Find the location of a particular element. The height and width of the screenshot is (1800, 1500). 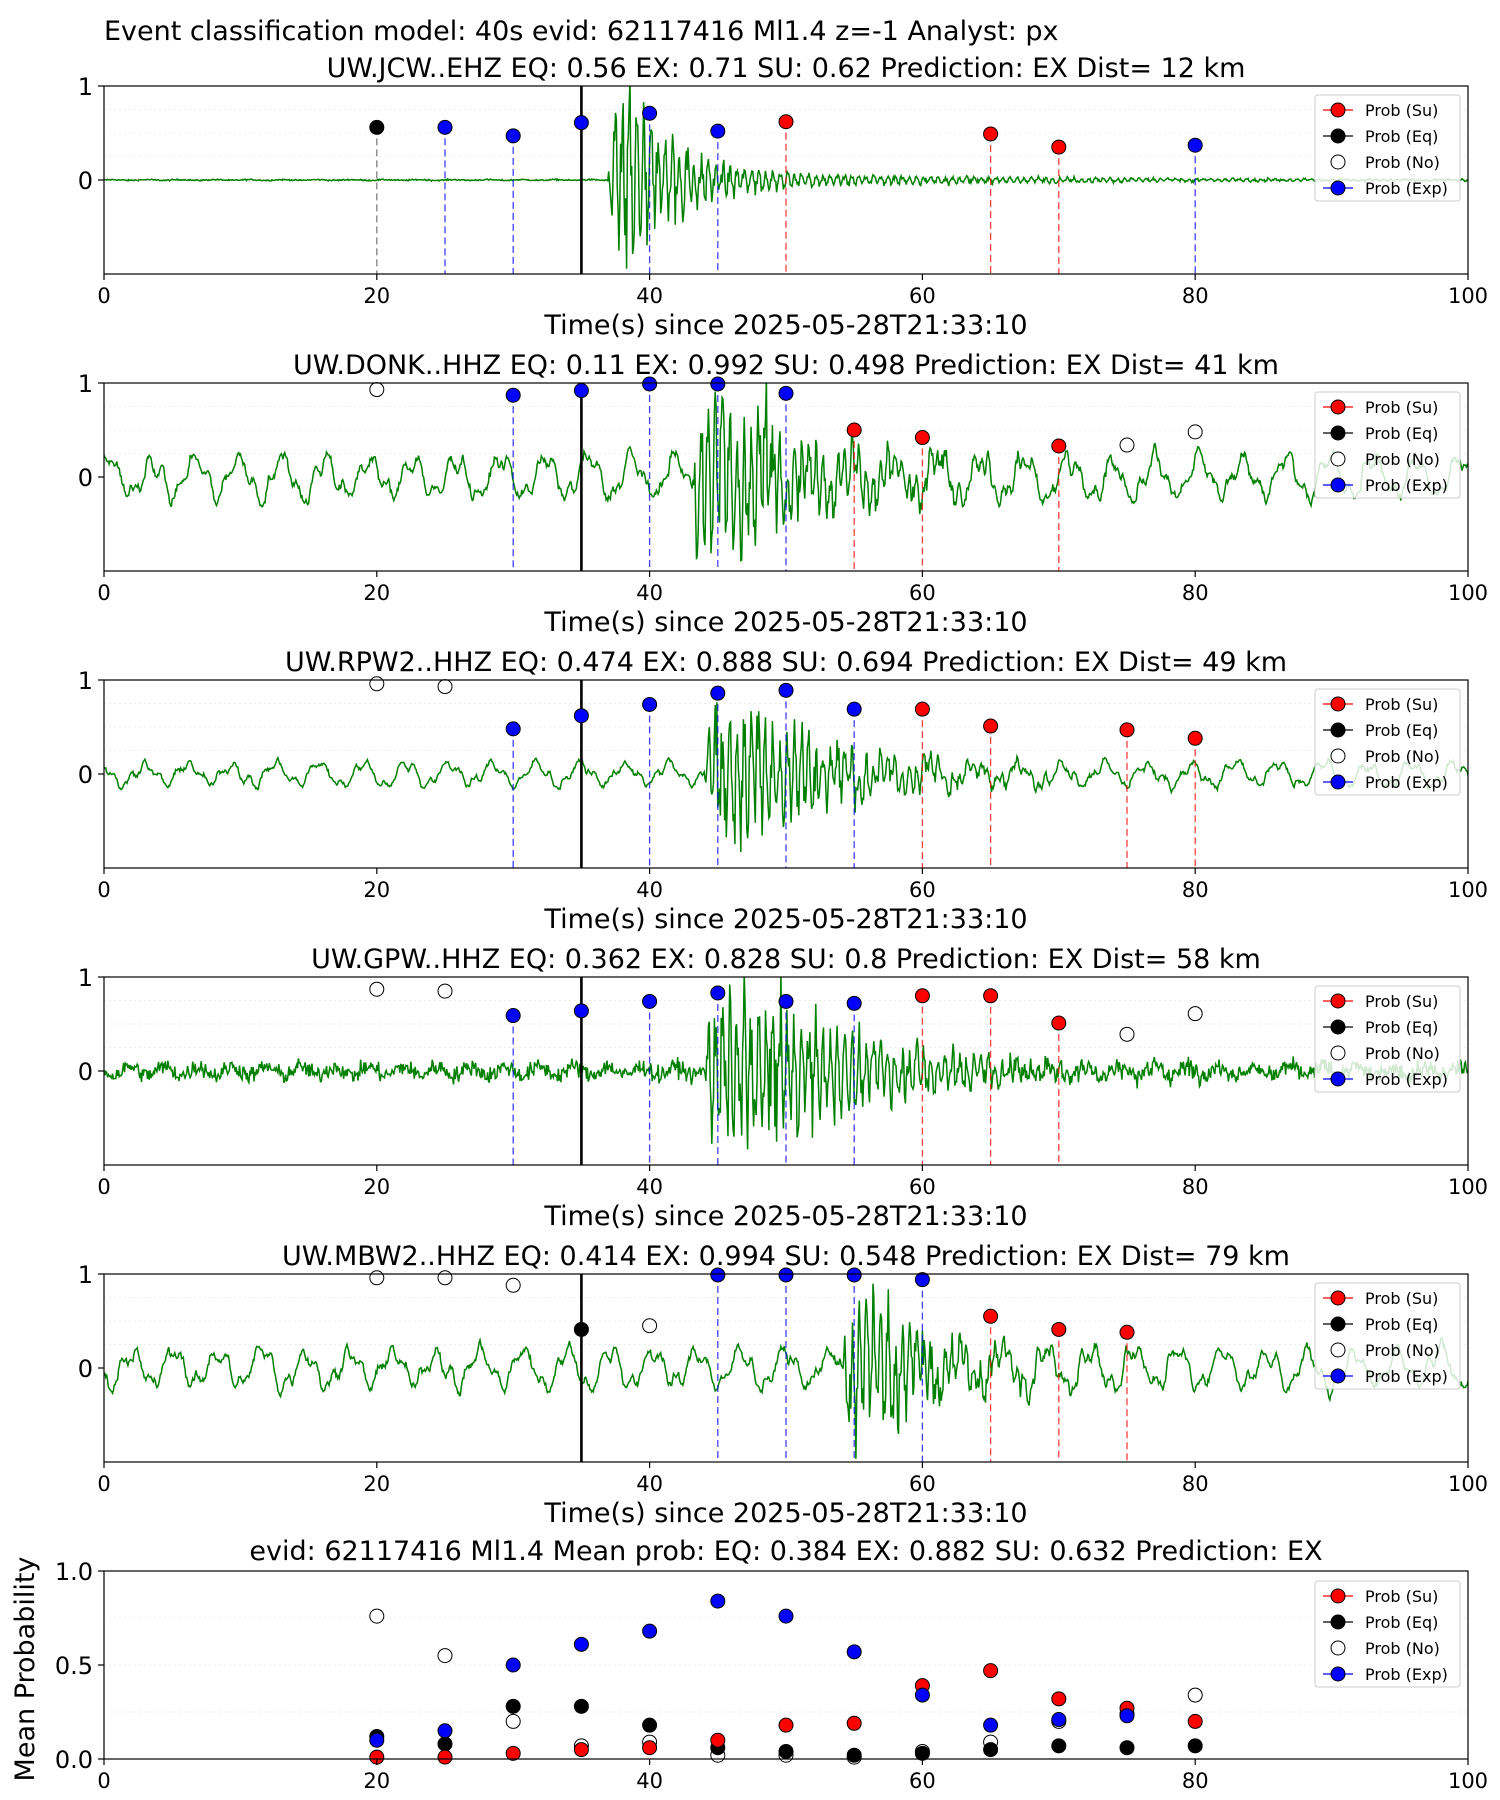

x-tick-label: 20 is located at coordinates (376, 890).